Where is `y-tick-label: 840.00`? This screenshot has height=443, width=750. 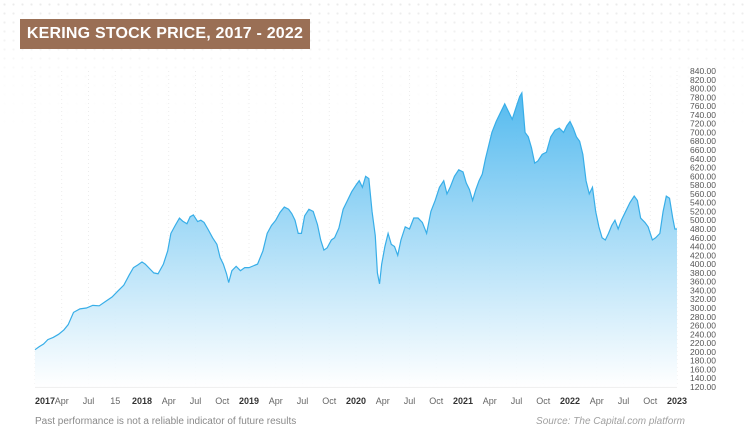 y-tick-label: 840.00 is located at coordinates (703, 71).